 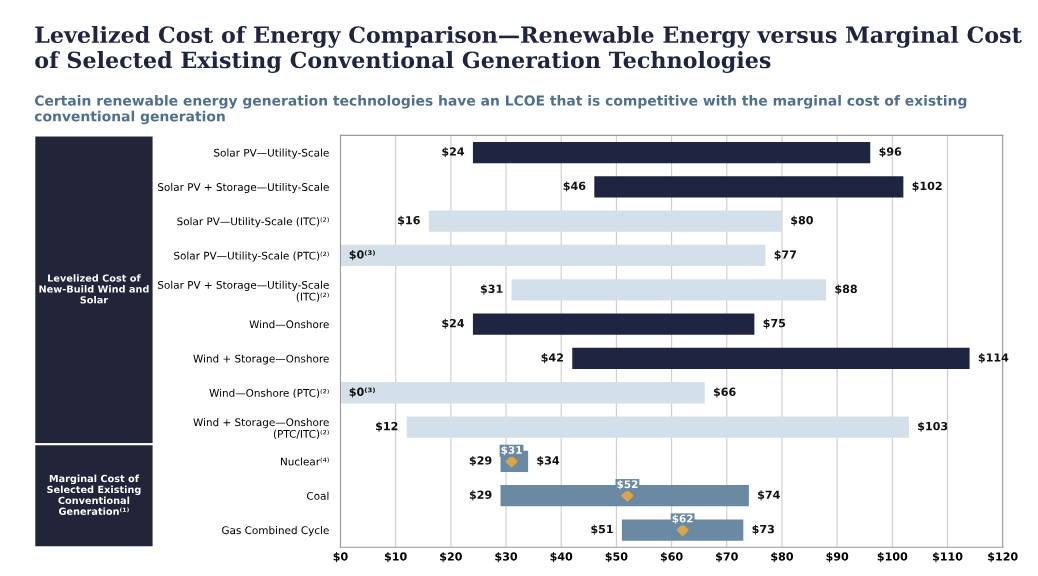 I want to click on y-tick-label: Solar PV—Utility-Scale (ITC)⁽²⁾, so click(x=253, y=222).